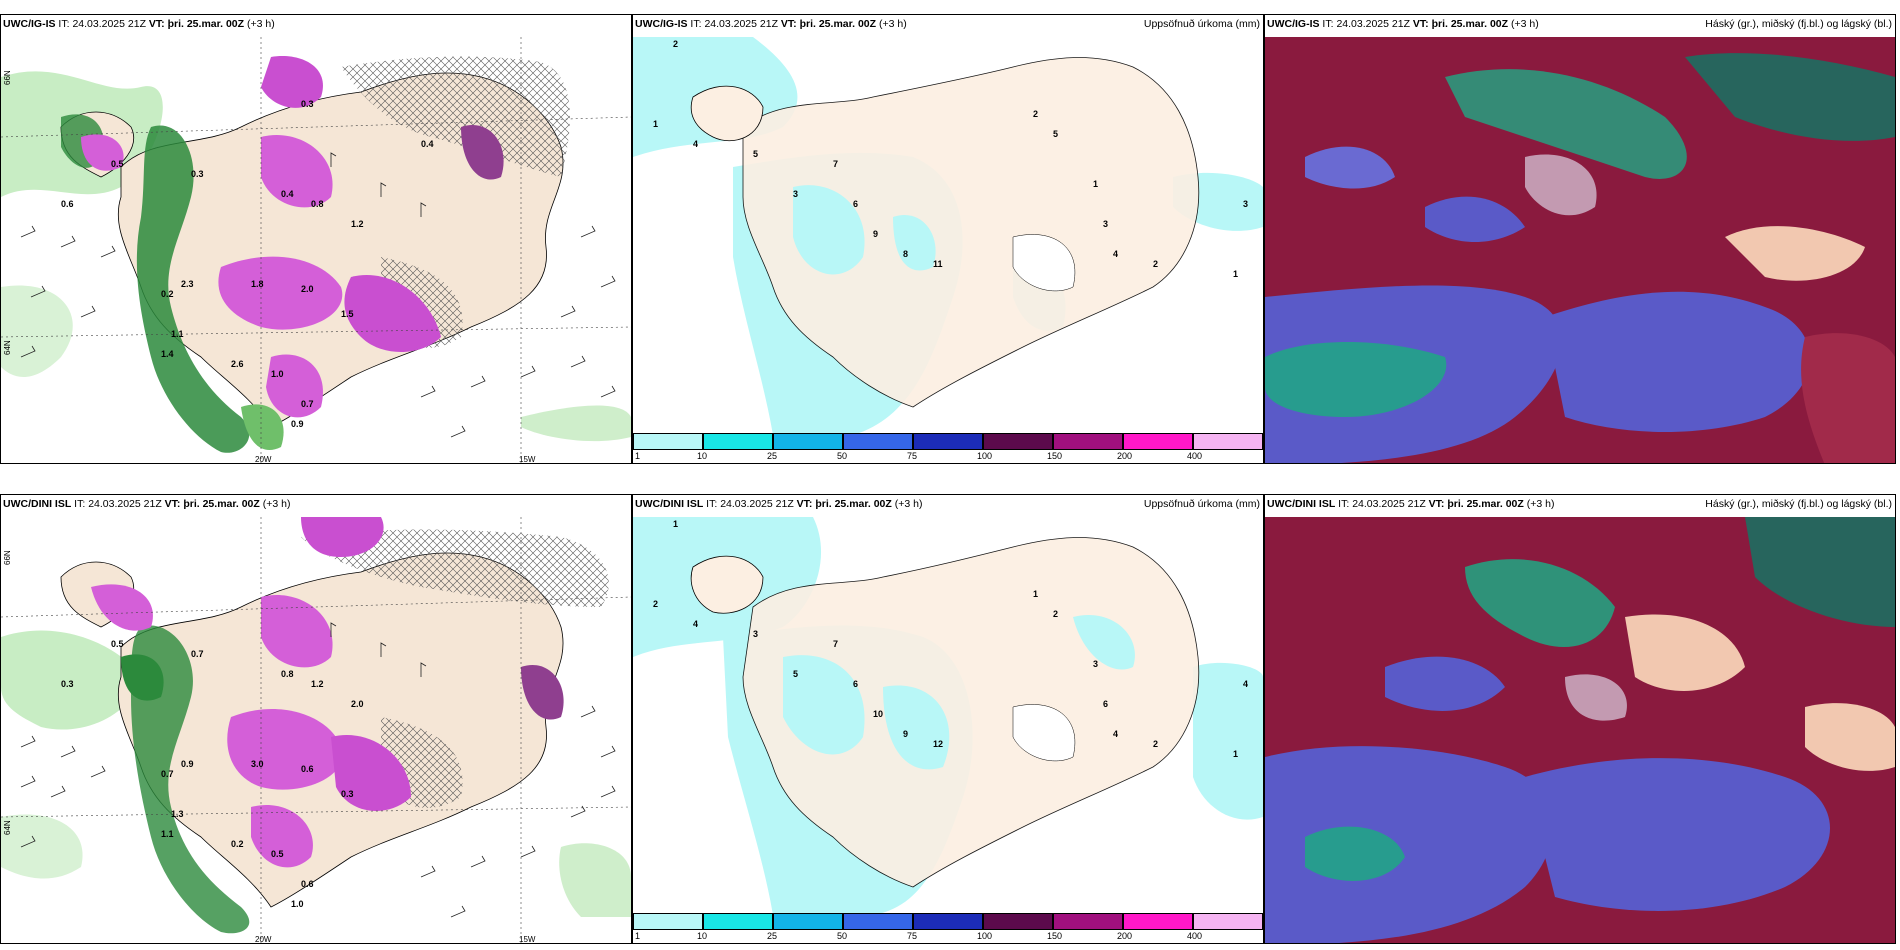 The image size is (1900, 950). What do you see at coordinates (257, 284) in the screenshot?
I see `contour-value-label: 1.8` at bounding box center [257, 284].